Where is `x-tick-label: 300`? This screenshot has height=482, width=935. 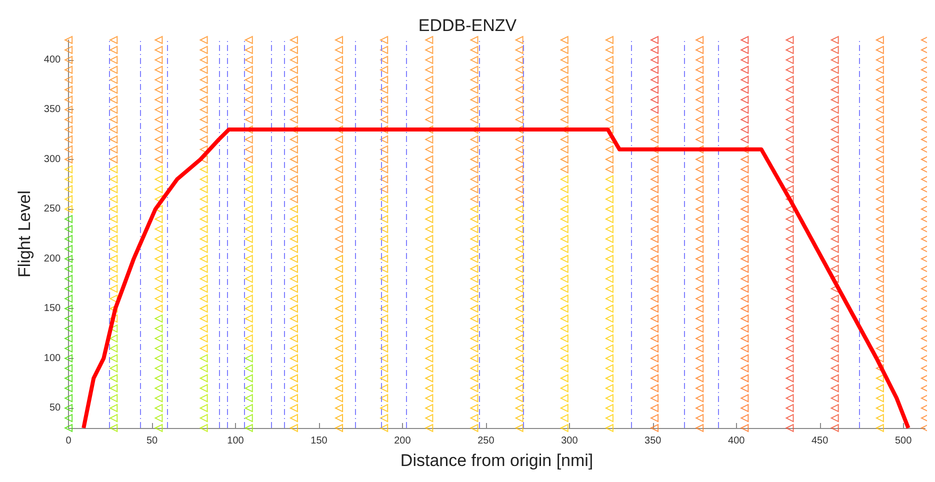 x-tick-label: 300 is located at coordinates (569, 441).